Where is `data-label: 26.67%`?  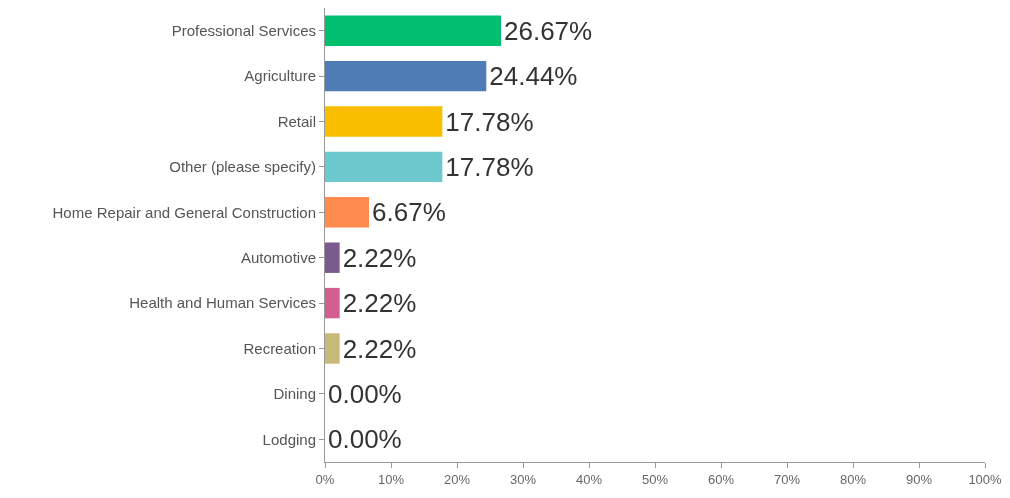 data-label: 26.67% is located at coordinates (548, 30).